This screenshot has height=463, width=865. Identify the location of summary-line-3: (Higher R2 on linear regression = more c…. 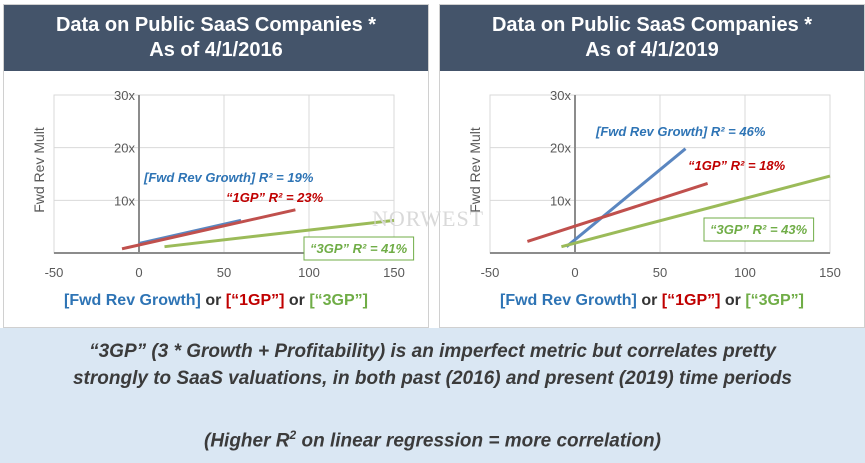
(432, 438).